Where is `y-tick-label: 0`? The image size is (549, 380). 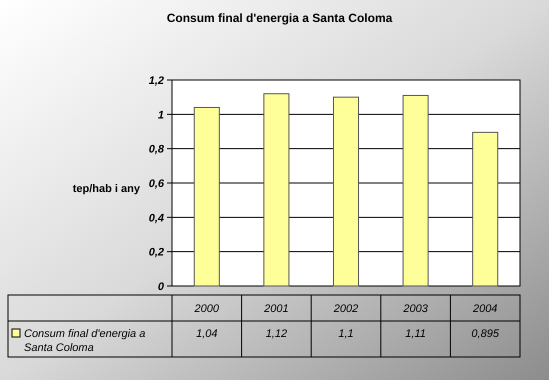 y-tick-label: 0 is located at coordinates (161, 287).